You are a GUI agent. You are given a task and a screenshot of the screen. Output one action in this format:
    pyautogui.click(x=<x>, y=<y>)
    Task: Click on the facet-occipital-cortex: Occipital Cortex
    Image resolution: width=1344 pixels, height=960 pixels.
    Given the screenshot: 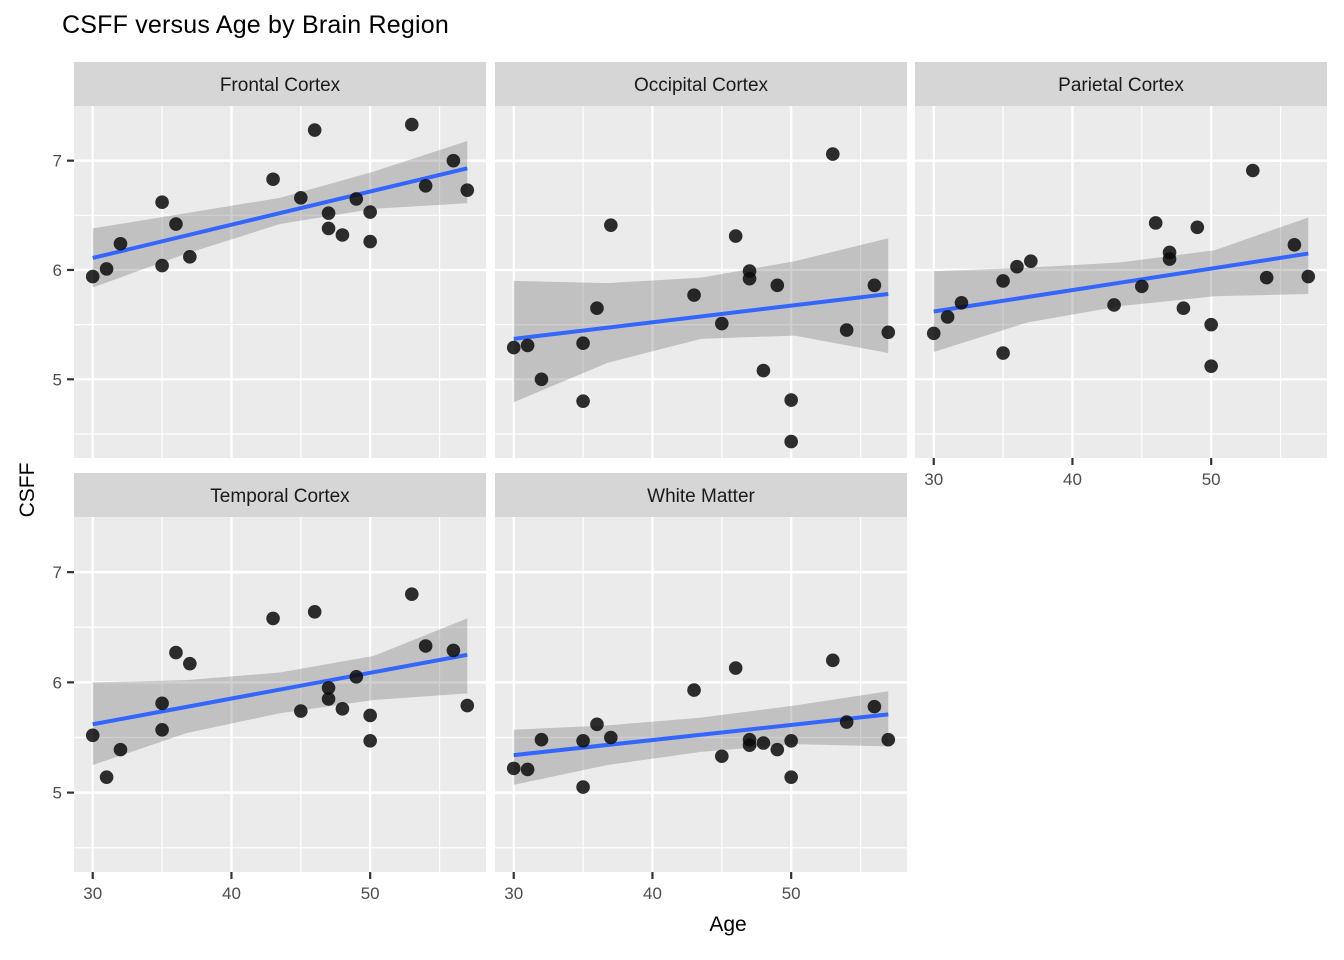 What is the action you would take?
    pyautogui.click(x=701, y=260)
    